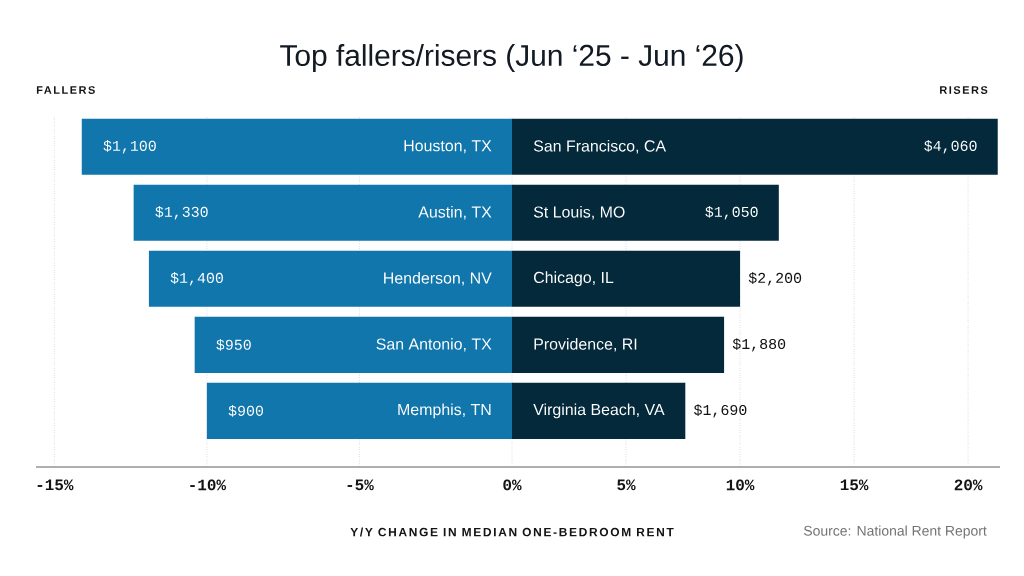 The image size is (1024, 576). What do you see at coordinates (438, 279) in the screenshot?
I see `y-tick-label: Henderson, NV` at bounding box center [438, 279].